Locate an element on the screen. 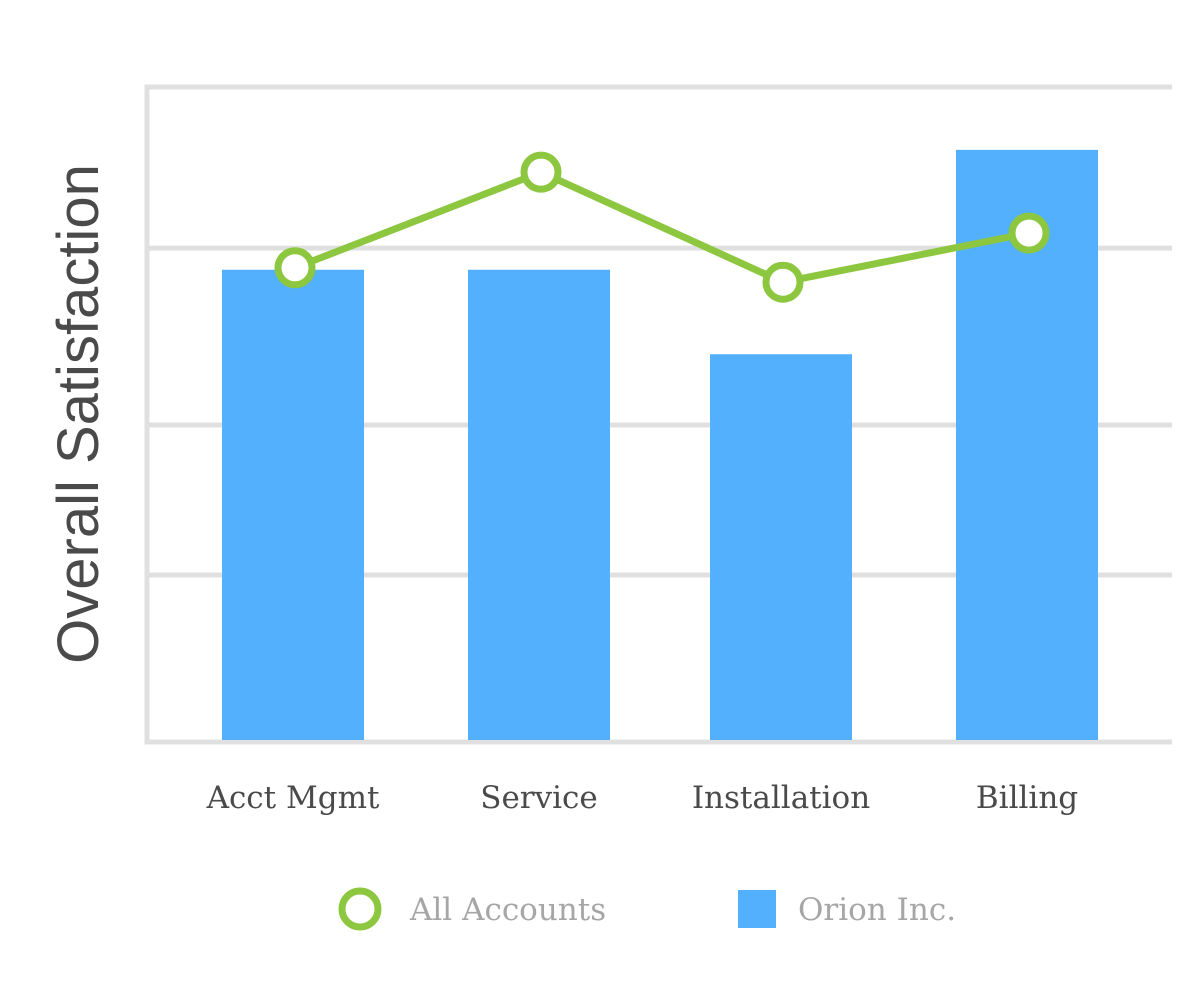 Image resolution: width=1200 pixels, height=1000 pixels. legend-label-all-accounts: All Accounts is located at coordinates (507, 910).